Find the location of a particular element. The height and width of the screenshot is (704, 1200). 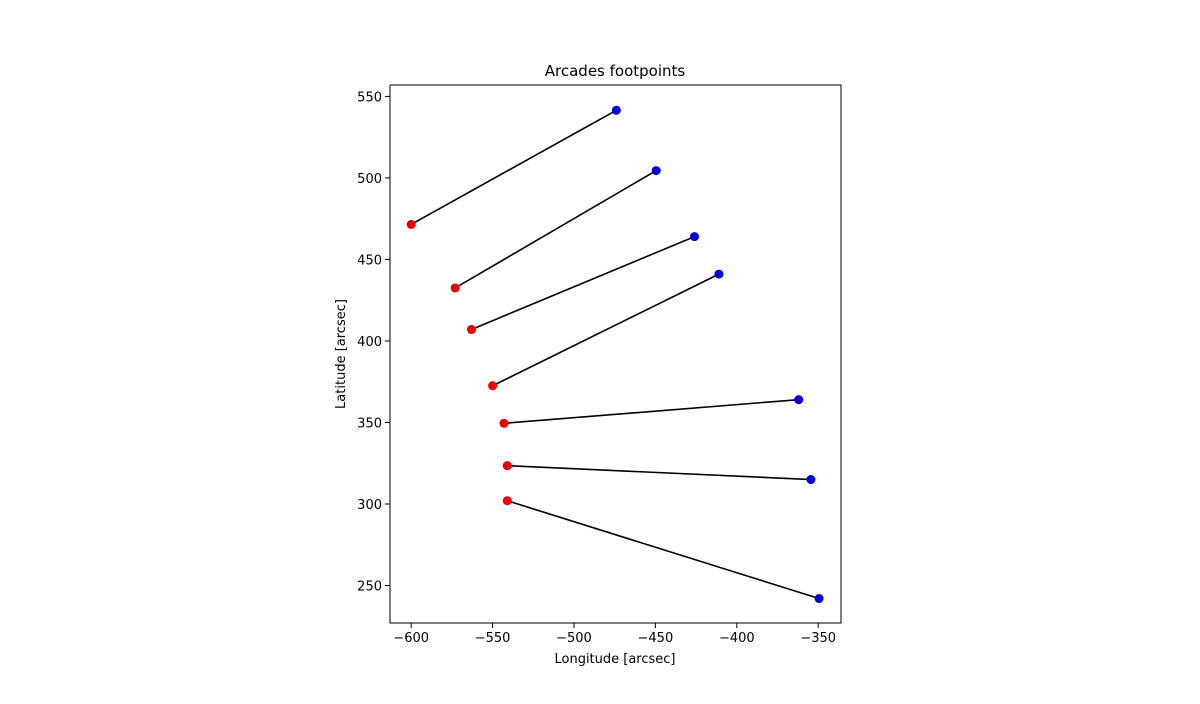

y-tick-label: 350 is located at coordinates (369, 423).